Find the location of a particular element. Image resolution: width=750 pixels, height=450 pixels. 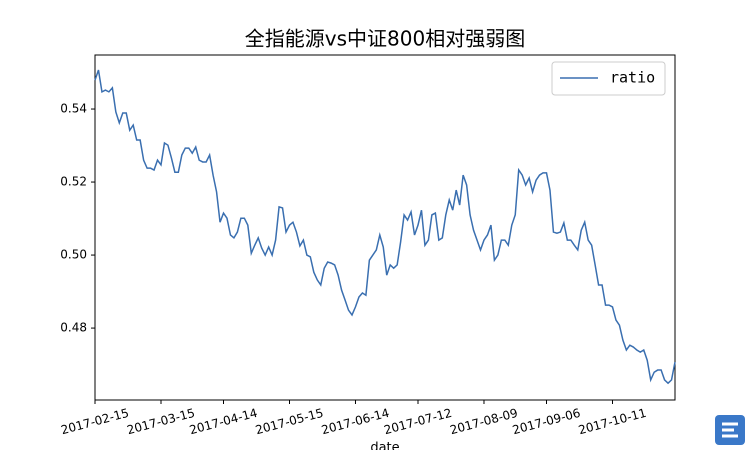

chart-title: 全指能源vs中证800相对强弱图 is located at coordinates (385, 39).